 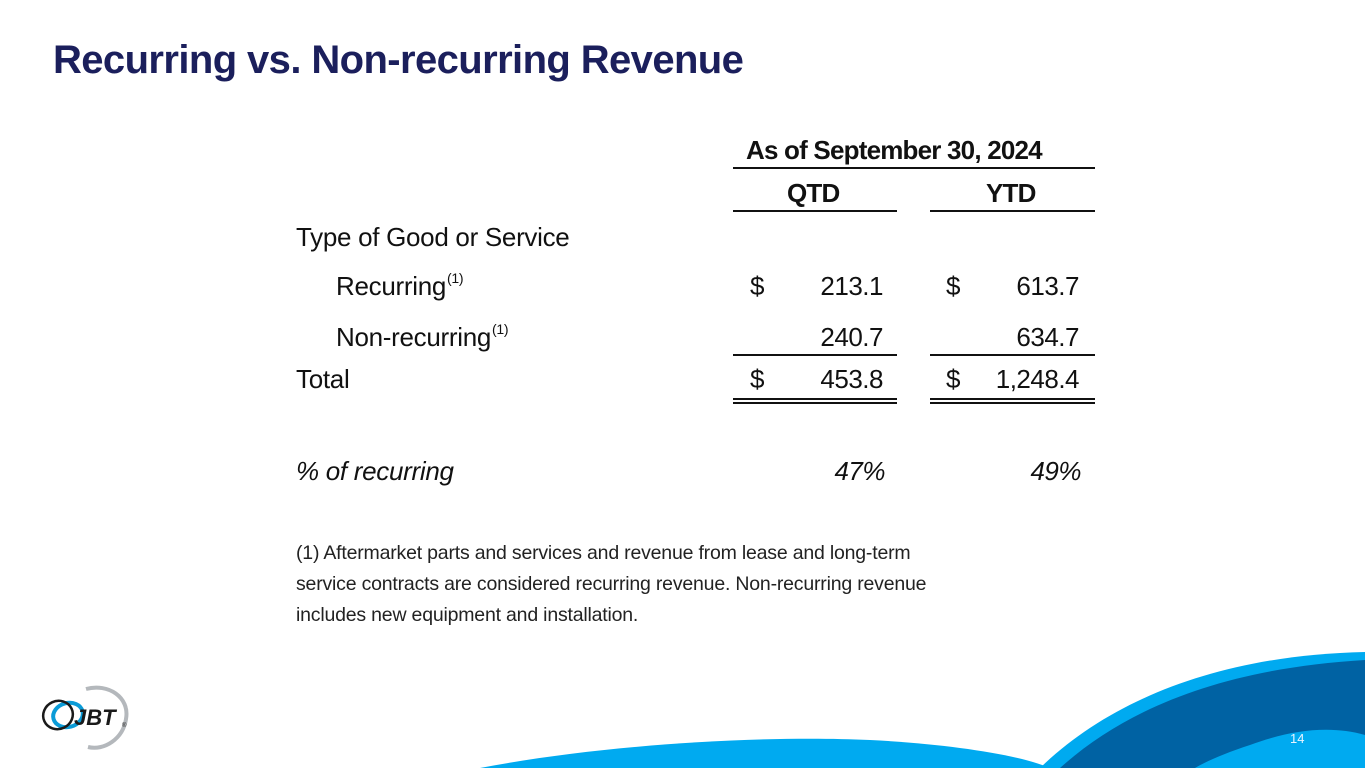 I want to click on total-double-rule-qtd, so click(x=815, y=401).